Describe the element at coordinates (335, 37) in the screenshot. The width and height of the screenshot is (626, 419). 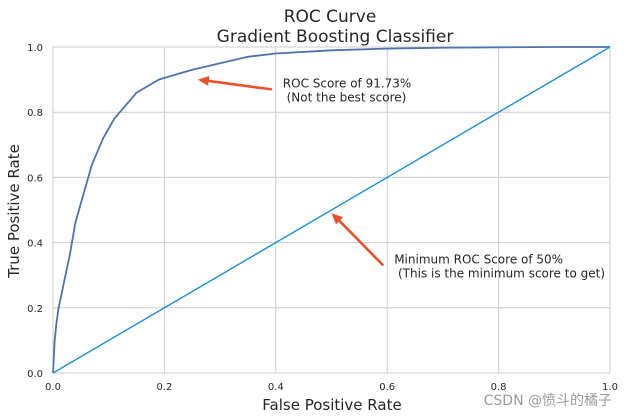
I see `chart-title-line-2: Gradient Boosting Classifier` at that location.